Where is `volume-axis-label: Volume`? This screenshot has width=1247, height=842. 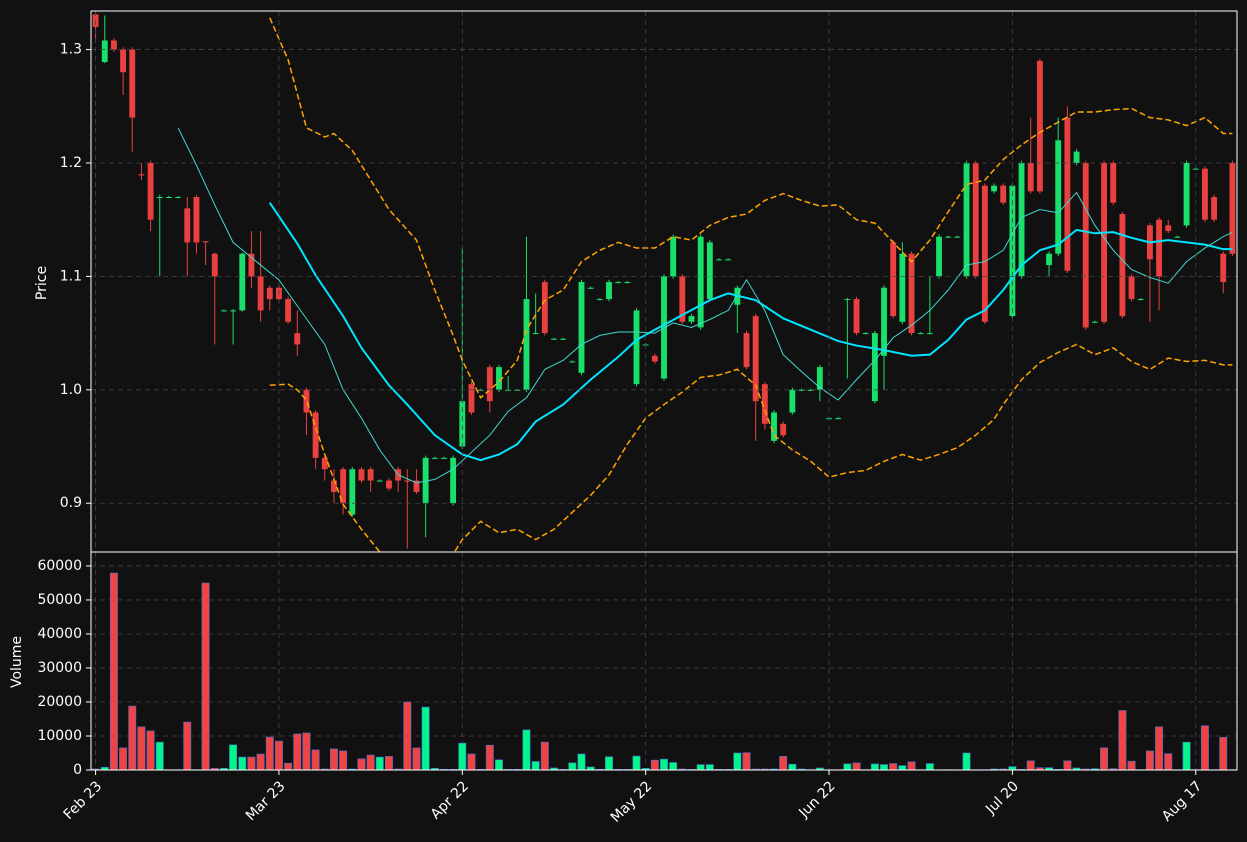 volume-axis-label: Volume is located at coordinates (17, 662).